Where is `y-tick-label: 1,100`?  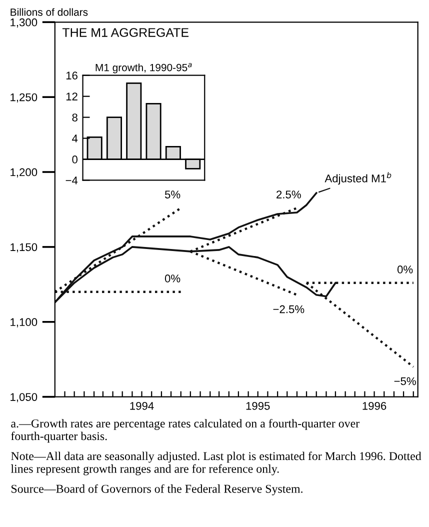
y-tick-label: 1,100 is located at coordinates (24, 323).